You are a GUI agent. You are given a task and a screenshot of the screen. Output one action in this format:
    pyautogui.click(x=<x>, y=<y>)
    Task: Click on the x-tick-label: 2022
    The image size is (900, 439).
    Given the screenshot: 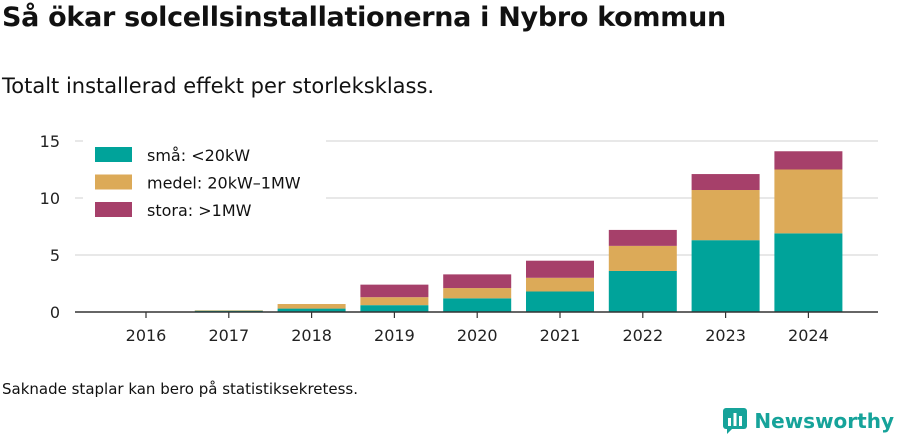 What is the action you would take?
    pyautogui.click(x=642, y=335)
    